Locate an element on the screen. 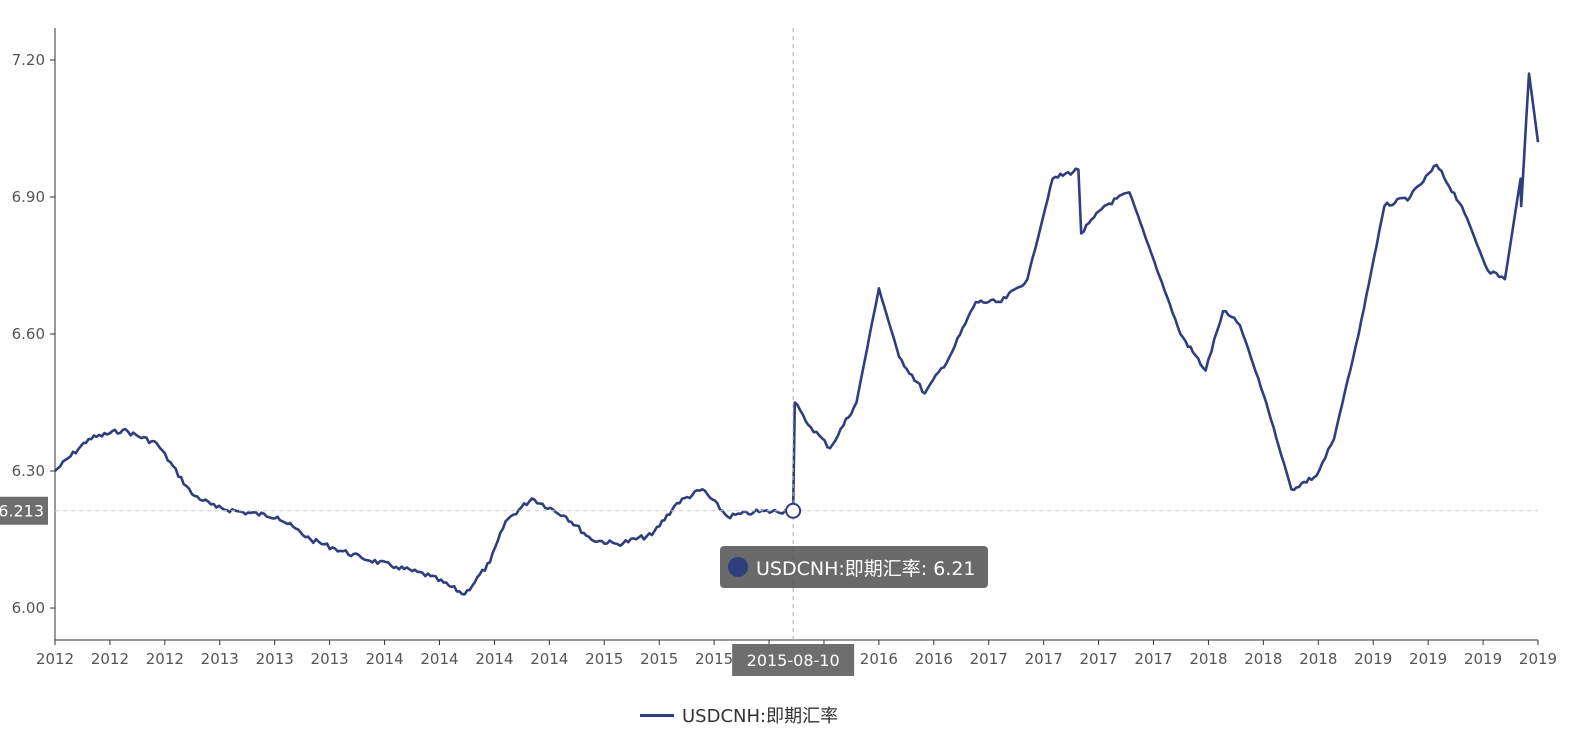 The width and height of the screenshot is (1596, 742). series-color-dot is located at coordinates (738, 567).